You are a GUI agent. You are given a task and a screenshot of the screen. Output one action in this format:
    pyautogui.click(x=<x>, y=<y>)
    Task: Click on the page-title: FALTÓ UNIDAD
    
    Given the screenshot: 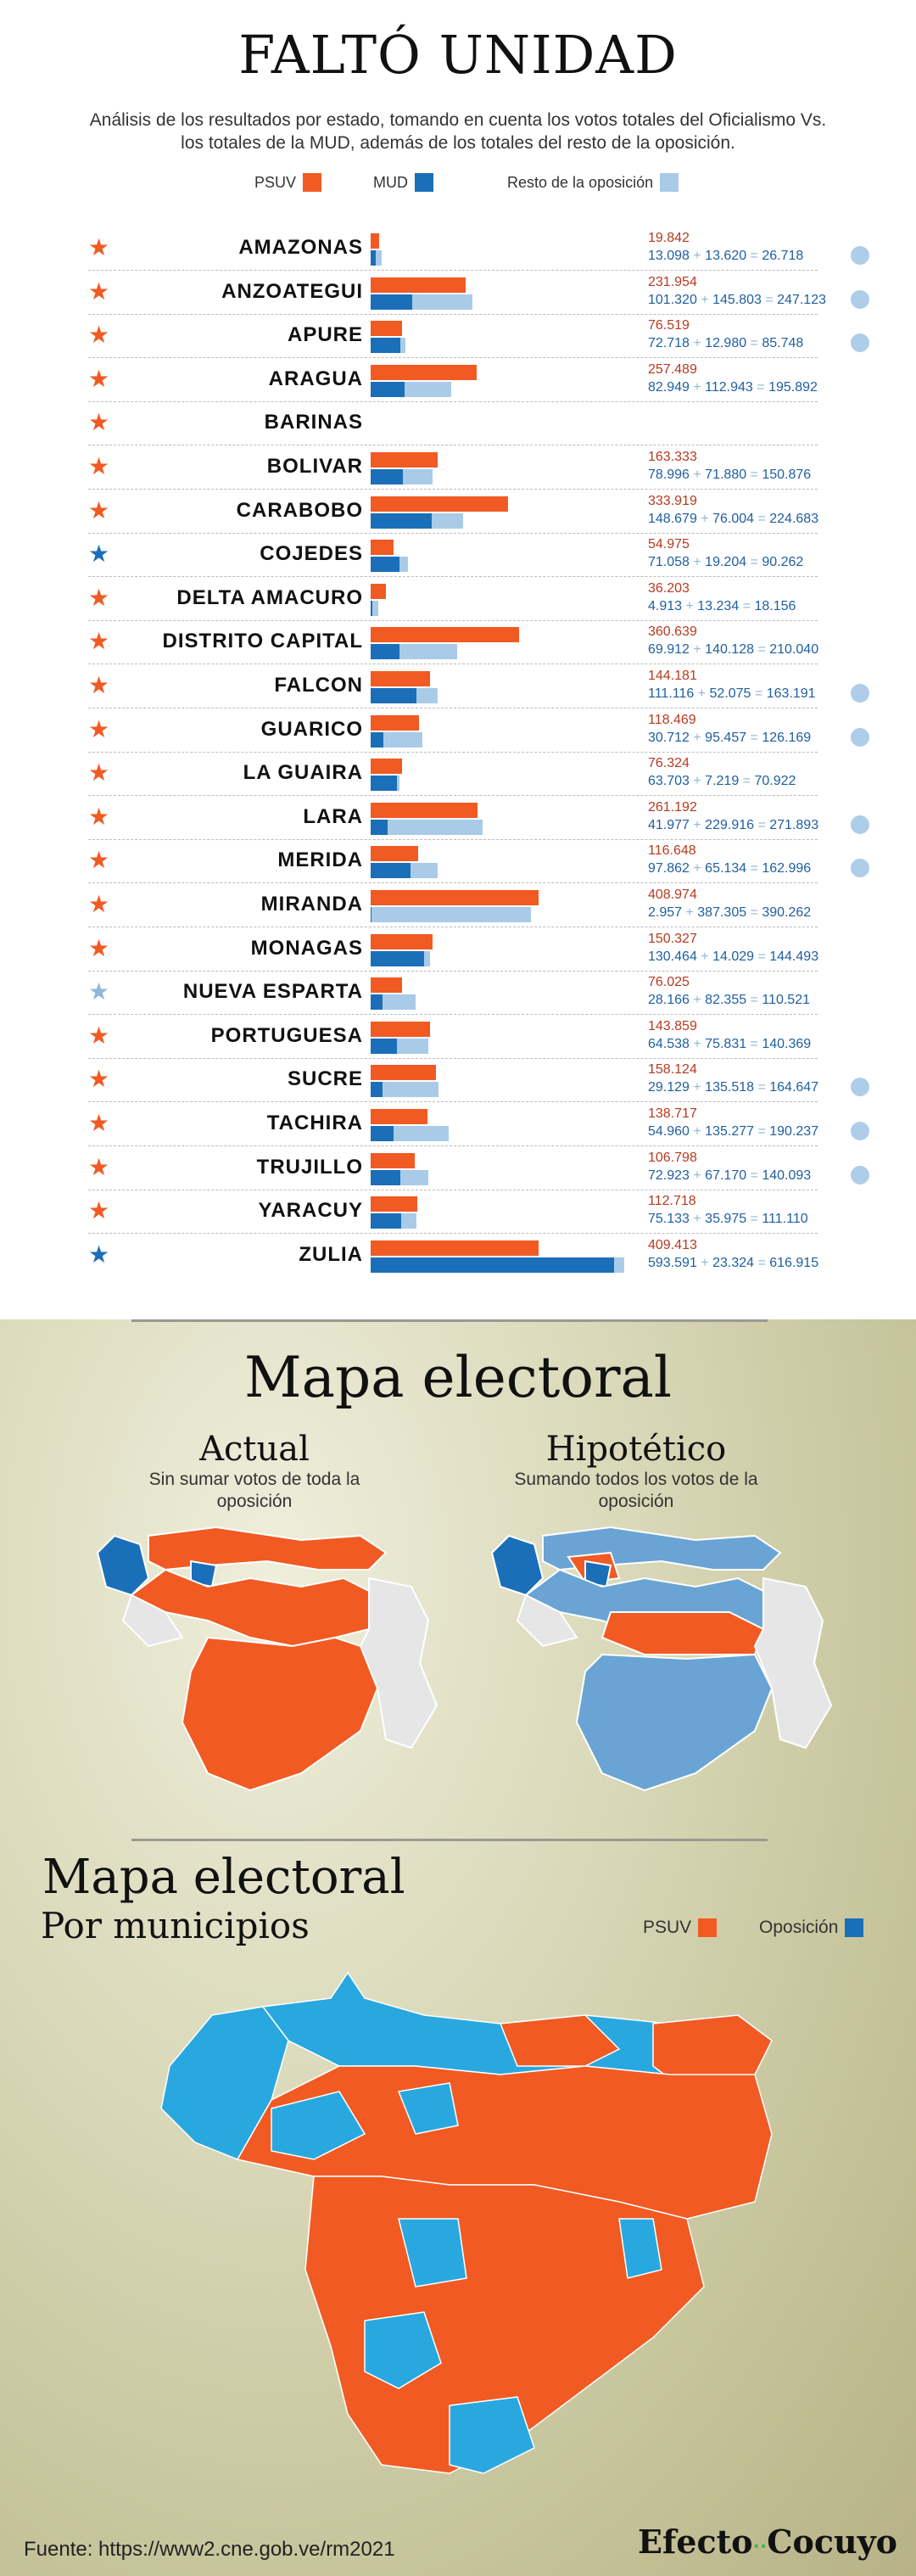 What is the action you would take?
    pyautogui.click(x=458, y=55)
    